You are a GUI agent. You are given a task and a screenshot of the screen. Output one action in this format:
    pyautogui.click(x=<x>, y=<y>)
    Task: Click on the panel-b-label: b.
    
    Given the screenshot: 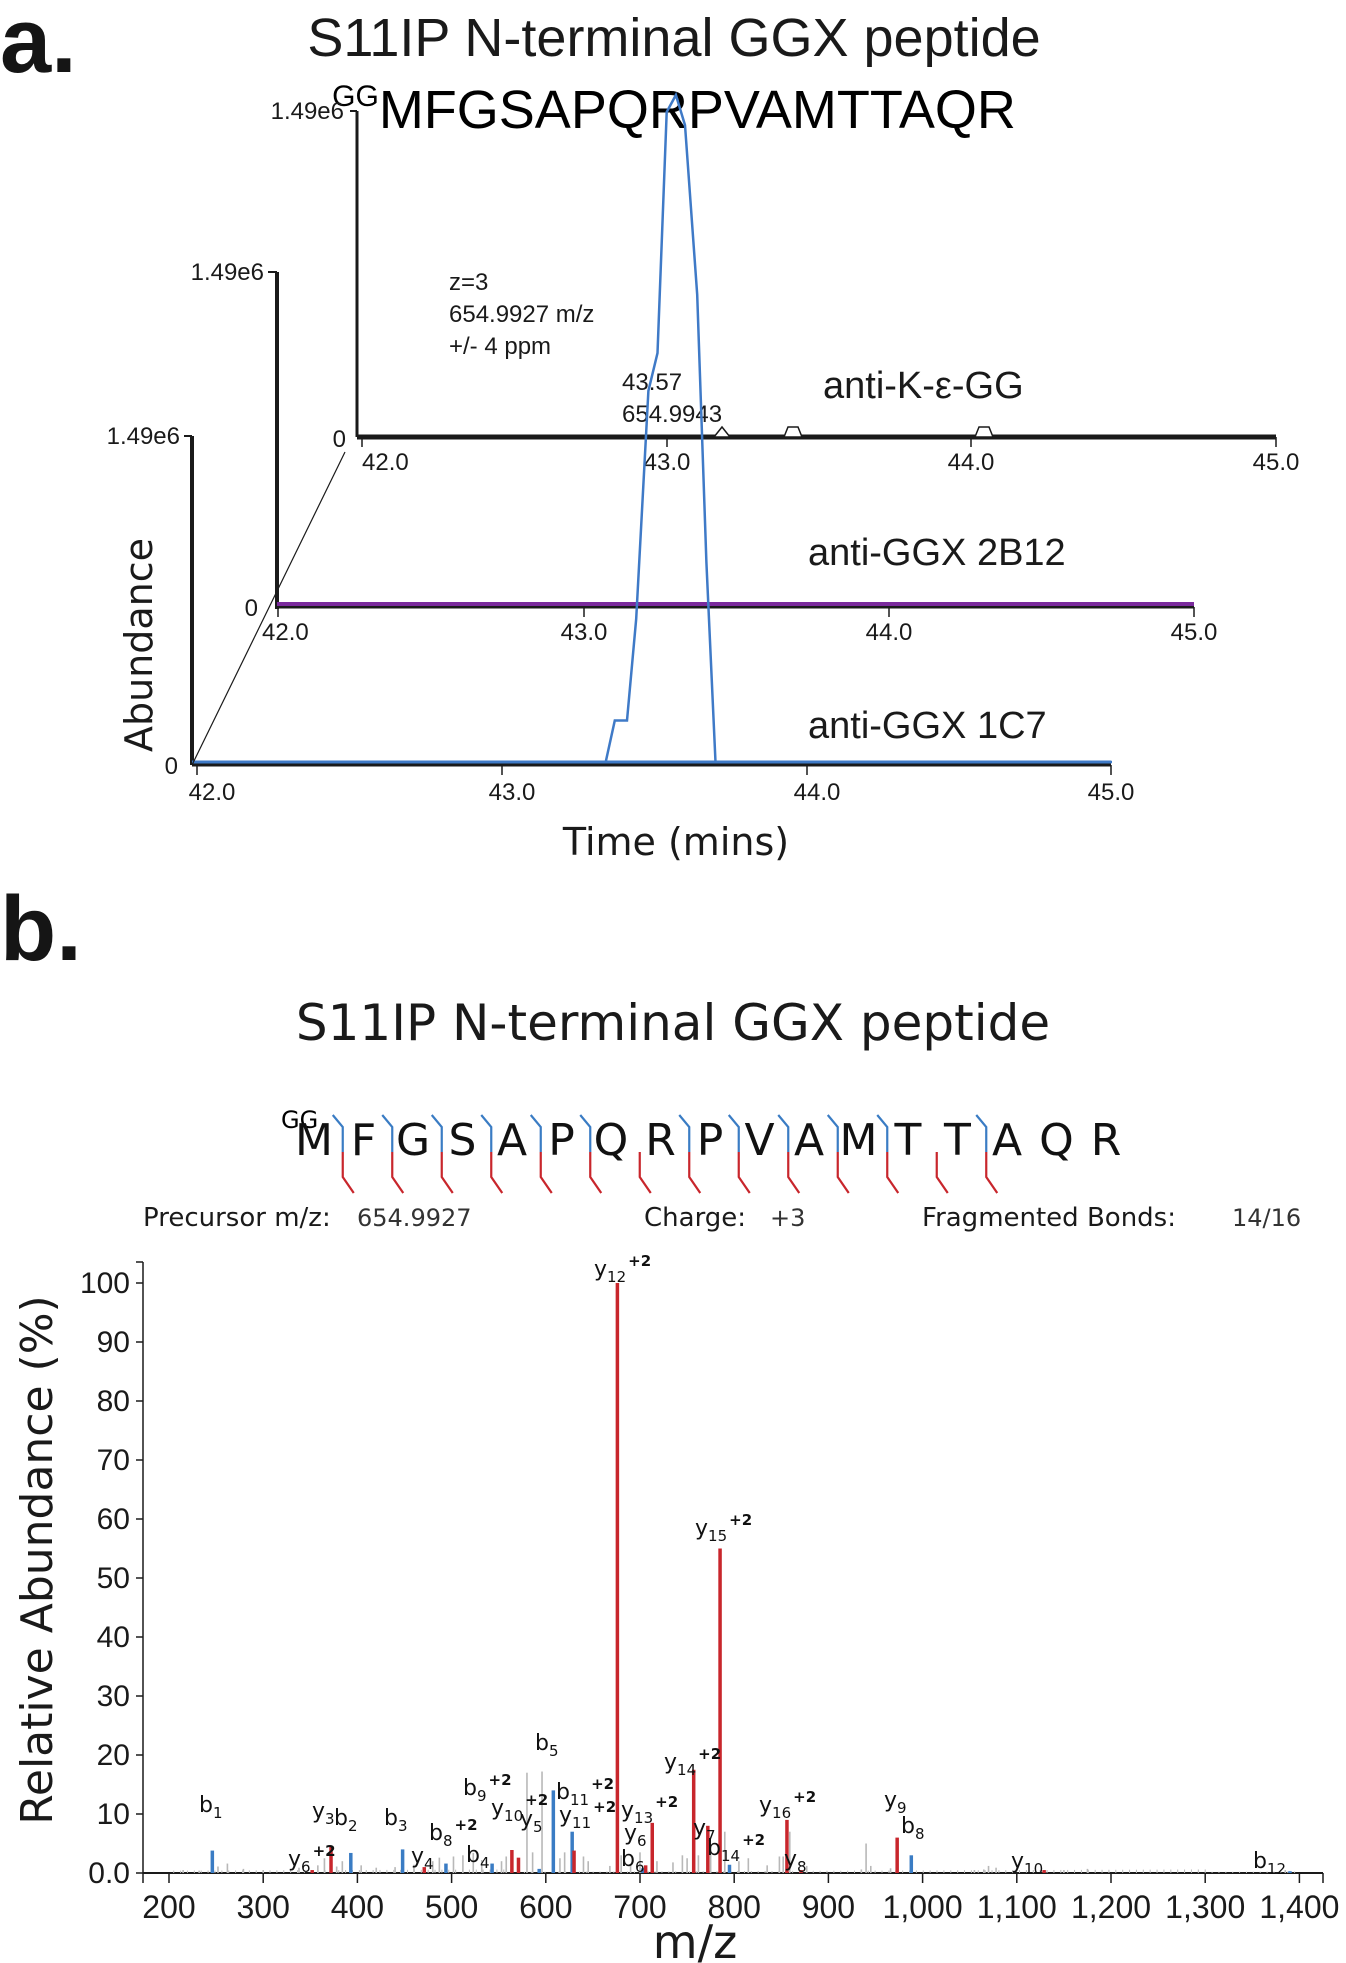 What is the action you would take?
    pyautogui.click(x=41, y=929)
    